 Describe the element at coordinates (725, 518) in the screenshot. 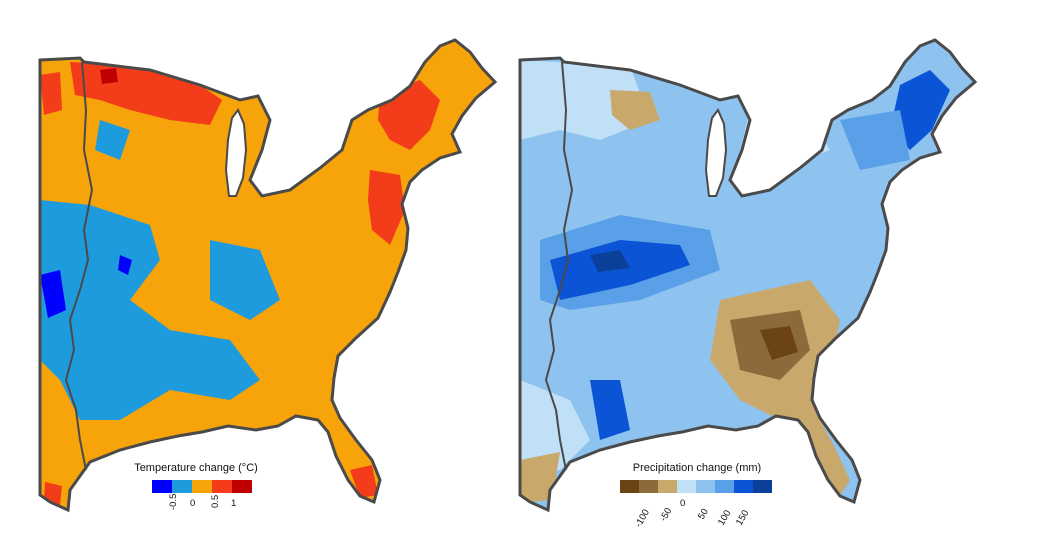

I see `precipitation-tick-label: 100` at that location.